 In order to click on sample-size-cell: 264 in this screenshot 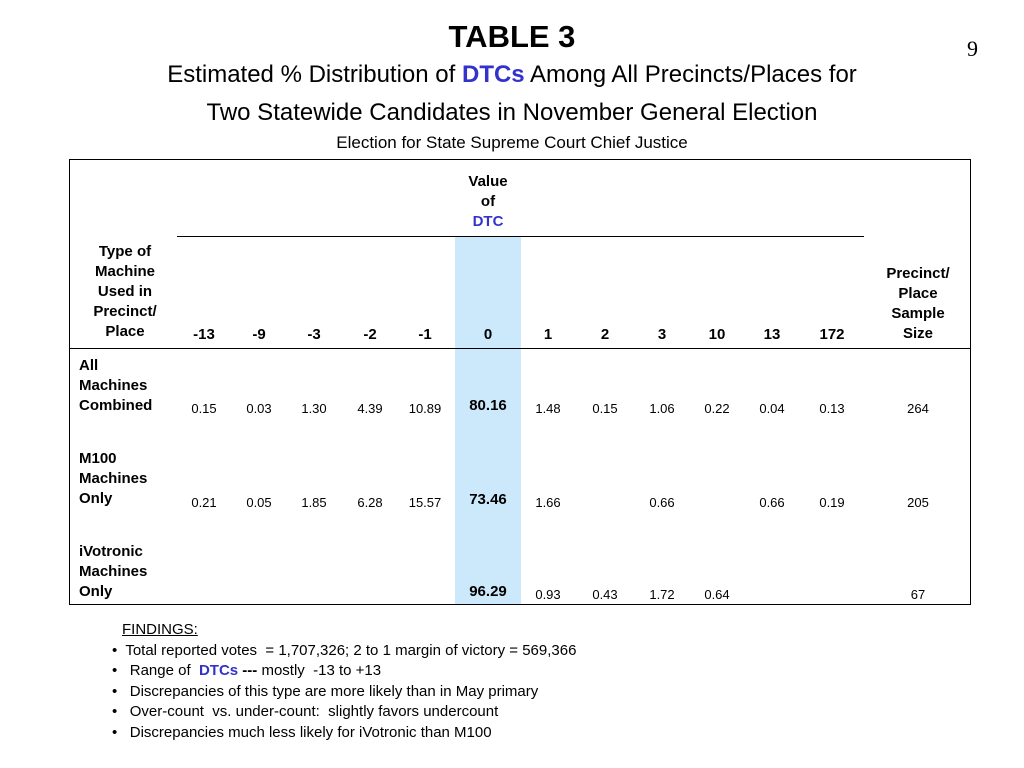, I will do `click(918, 408)`.